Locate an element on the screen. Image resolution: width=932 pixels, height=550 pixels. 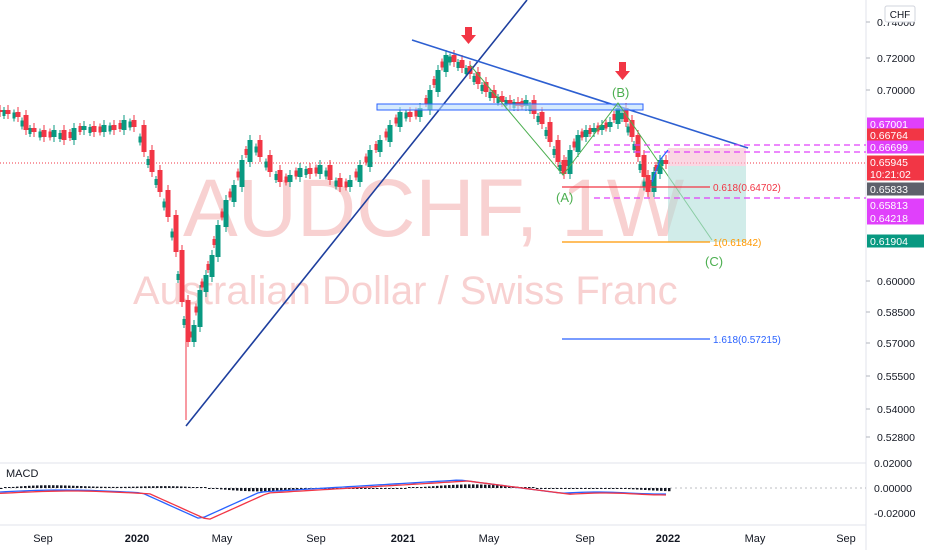
stop-zone is located at coordinates (707, 157).